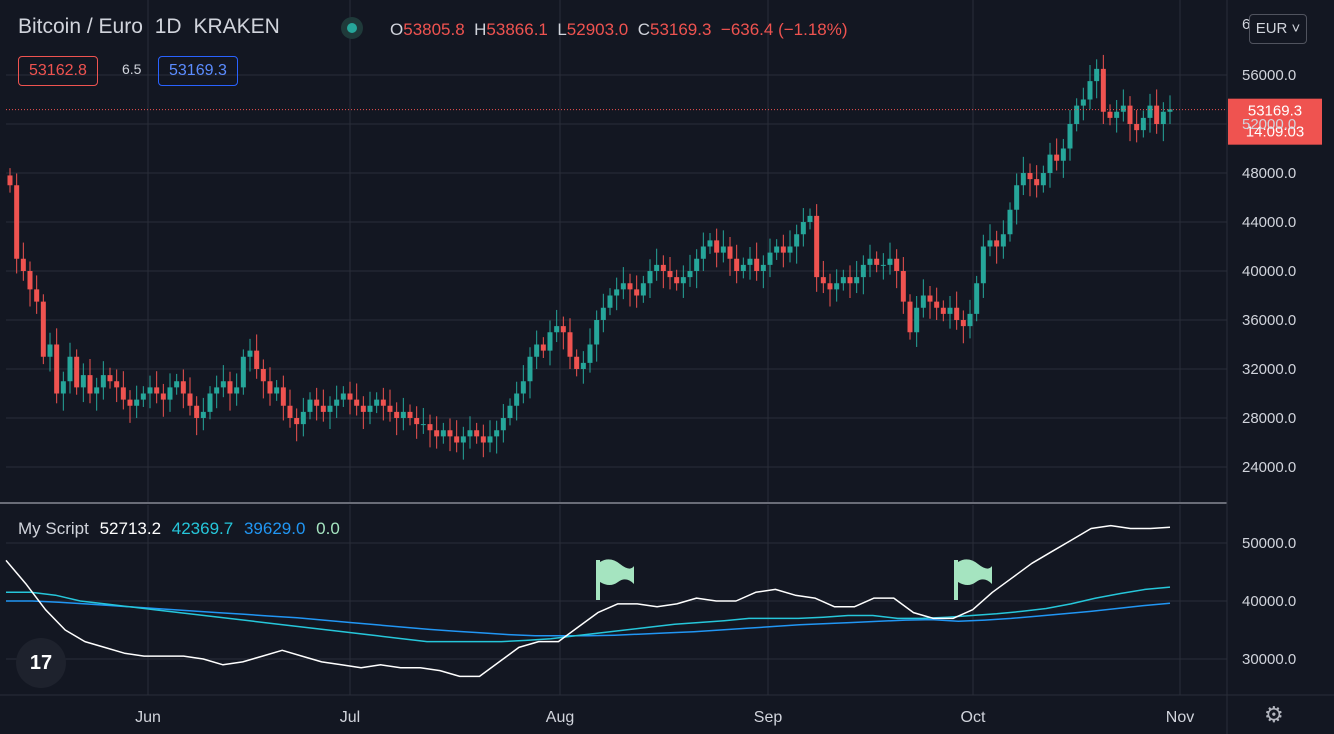 This screenshot has width=1334, height=734. What do you see at coordinates (973, 717) in the screenshot?
I see `time-tick-label: Oct` at bounding box center [973, 717].